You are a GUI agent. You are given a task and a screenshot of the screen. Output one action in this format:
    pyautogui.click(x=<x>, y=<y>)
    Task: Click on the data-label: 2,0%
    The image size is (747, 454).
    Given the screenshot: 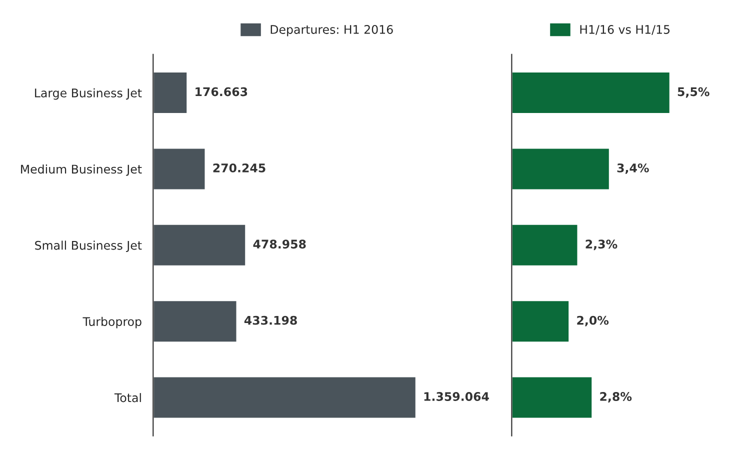 What is the action you would take?
    pyautogui.click(x=593, y=321)
    